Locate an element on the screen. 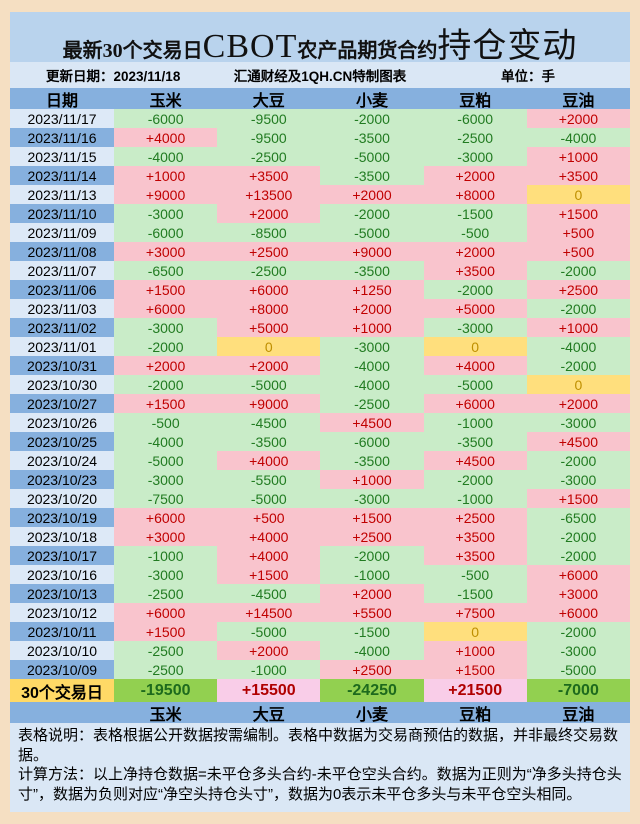 The height and width of the screenshot is (824, 640). date-cell: 2023/10/09 is located at coordinates (62, 669).